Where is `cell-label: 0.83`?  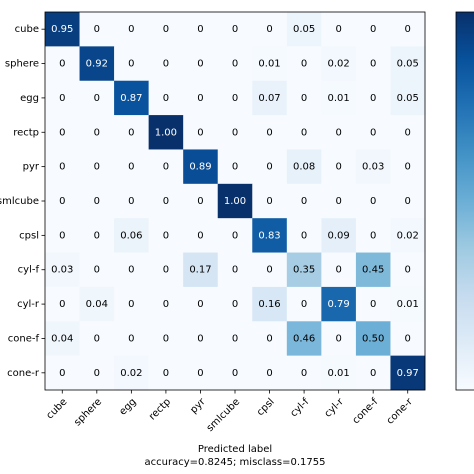
cell-label: 0.83 is located at coordinates (269, 235).